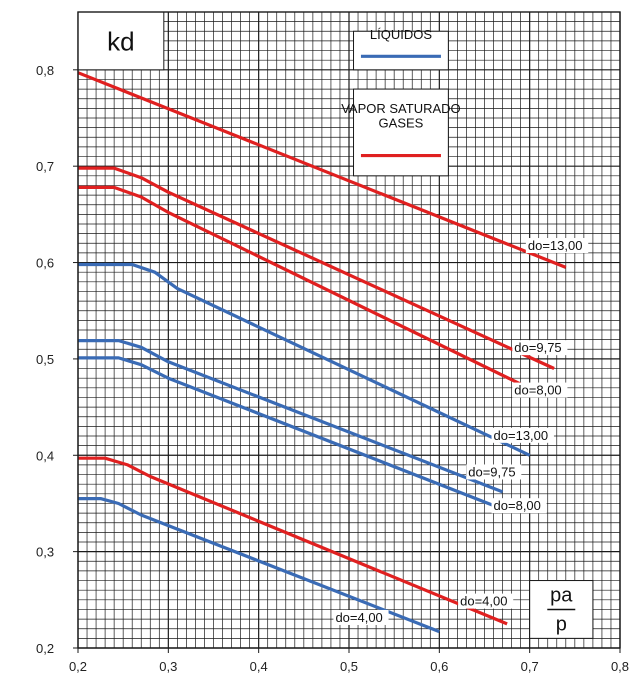  What do you see at coordinates (561, 625) in the screenshot?
I see `x-axis-title-denominator: p` at bounding box center [561, 625].